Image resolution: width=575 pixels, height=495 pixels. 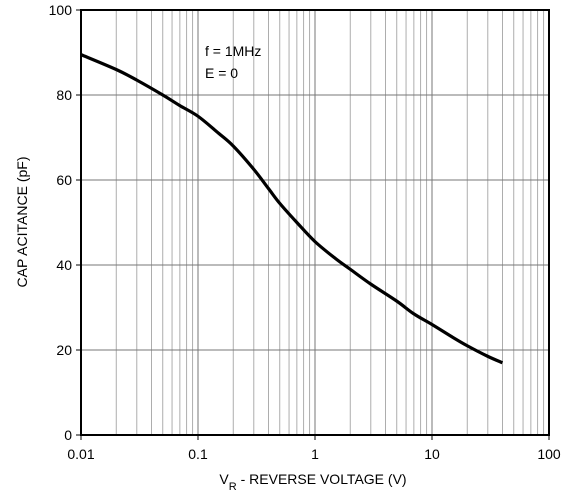 I want to click on y-tick-label: 40, so click(x=64, y=265).